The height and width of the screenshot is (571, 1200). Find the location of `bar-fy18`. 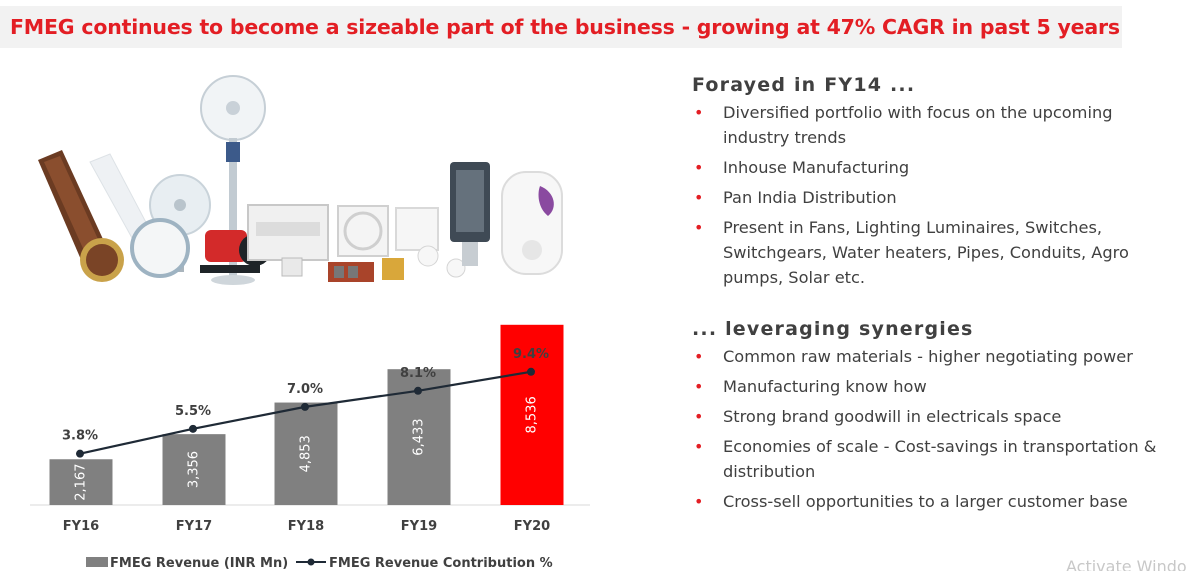

bar-fy18 is located at coordinates (306, 453).